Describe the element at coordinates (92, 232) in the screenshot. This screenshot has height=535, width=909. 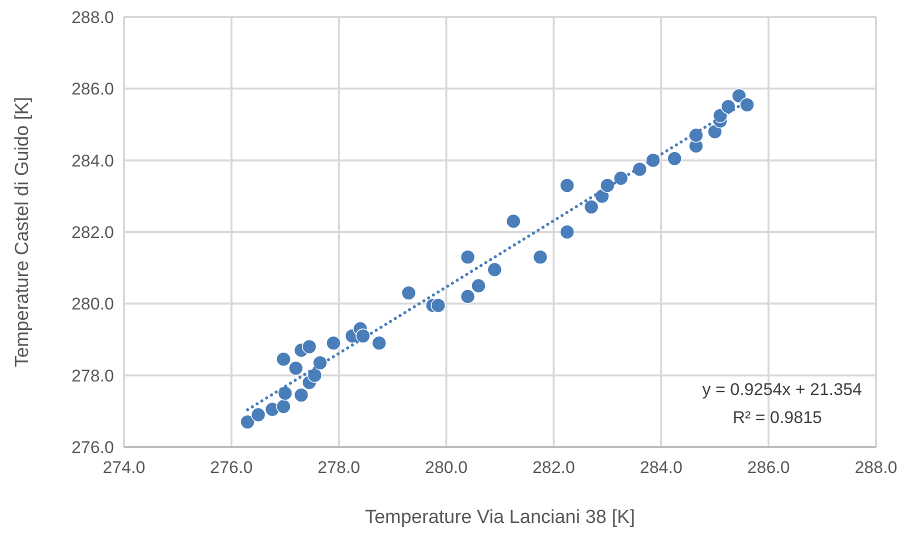
I see `y-tick-label: 282.0` at that location.